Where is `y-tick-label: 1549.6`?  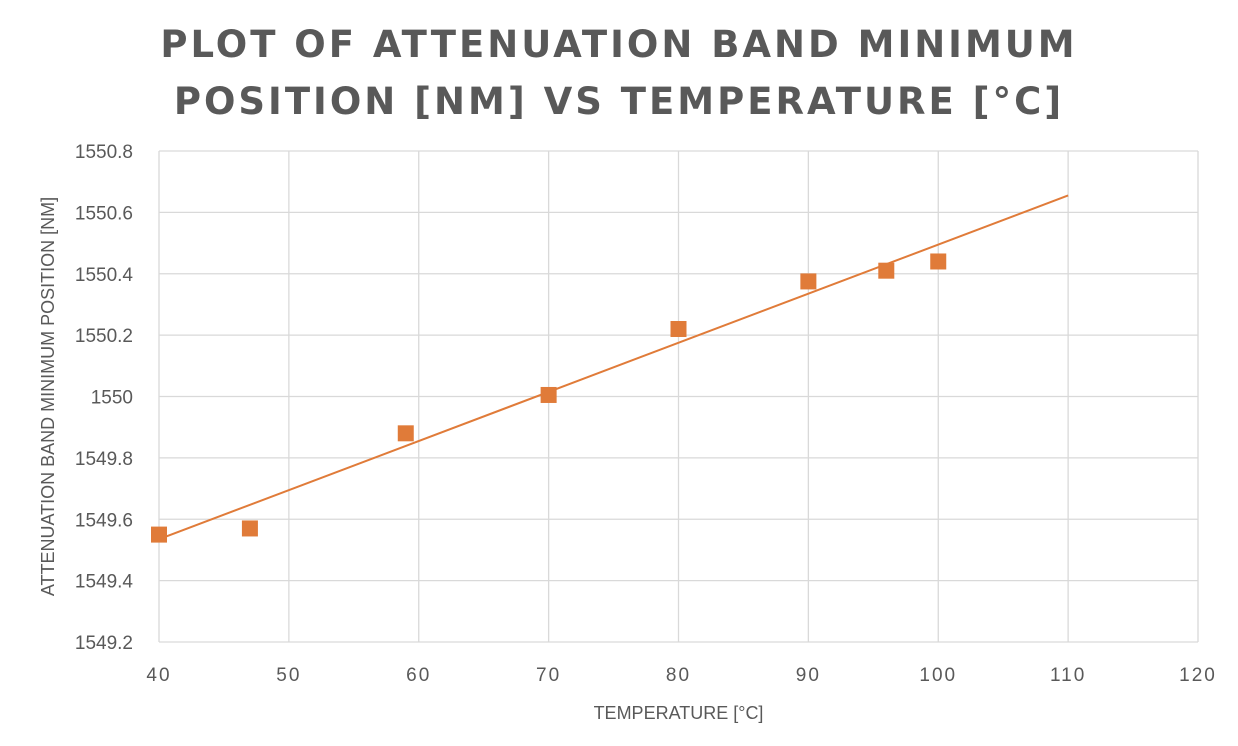 y-tick-label: 1549.6 is located at coordinates (104, 520).